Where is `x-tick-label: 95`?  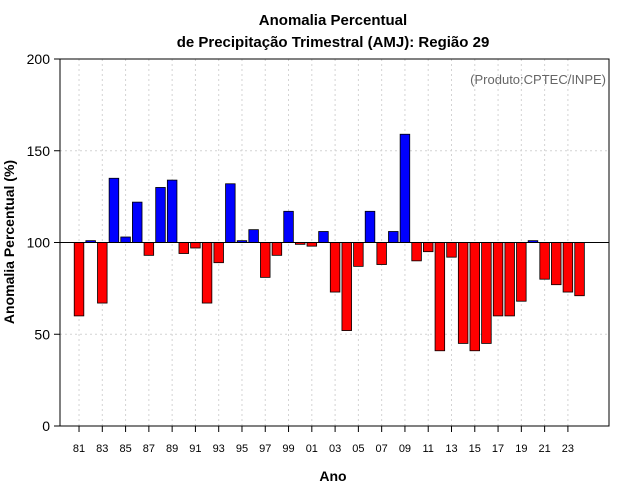
x-tick-label: 95 is located at coordinates (242, 449).